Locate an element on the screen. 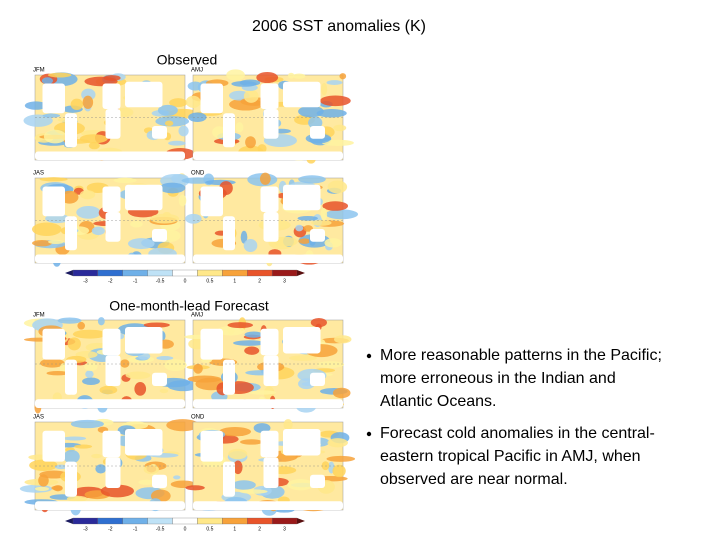 The image size is (720, 540). bullet-dot is located at coordinates (369, 434).